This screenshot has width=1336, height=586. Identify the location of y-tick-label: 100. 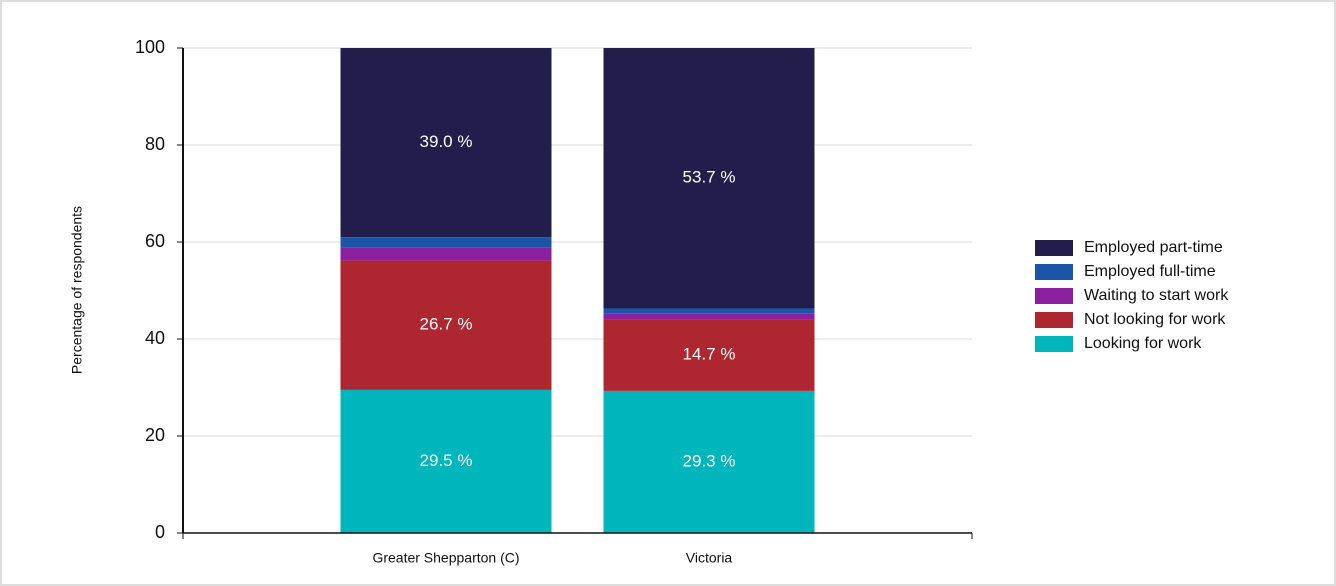
(150, 47).